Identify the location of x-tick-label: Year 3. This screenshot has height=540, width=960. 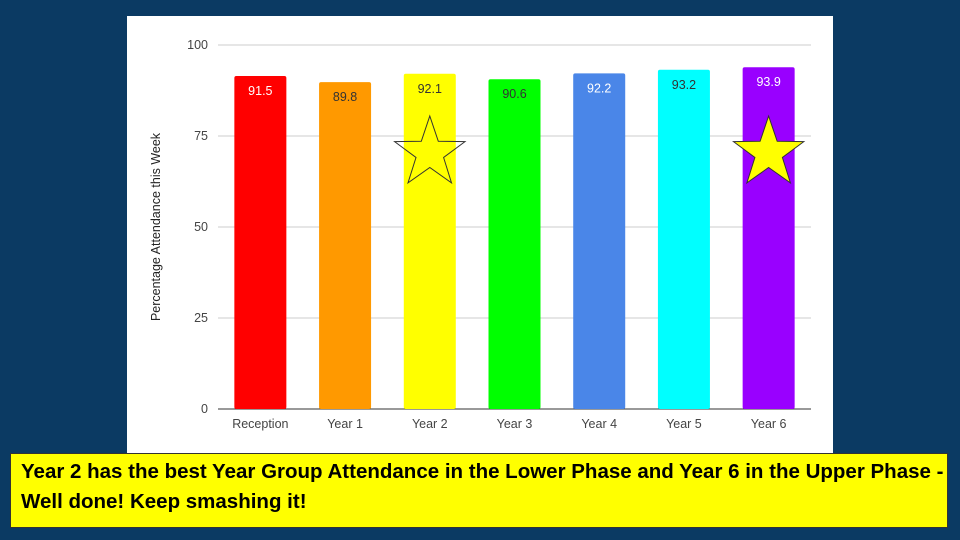
(515, 424).